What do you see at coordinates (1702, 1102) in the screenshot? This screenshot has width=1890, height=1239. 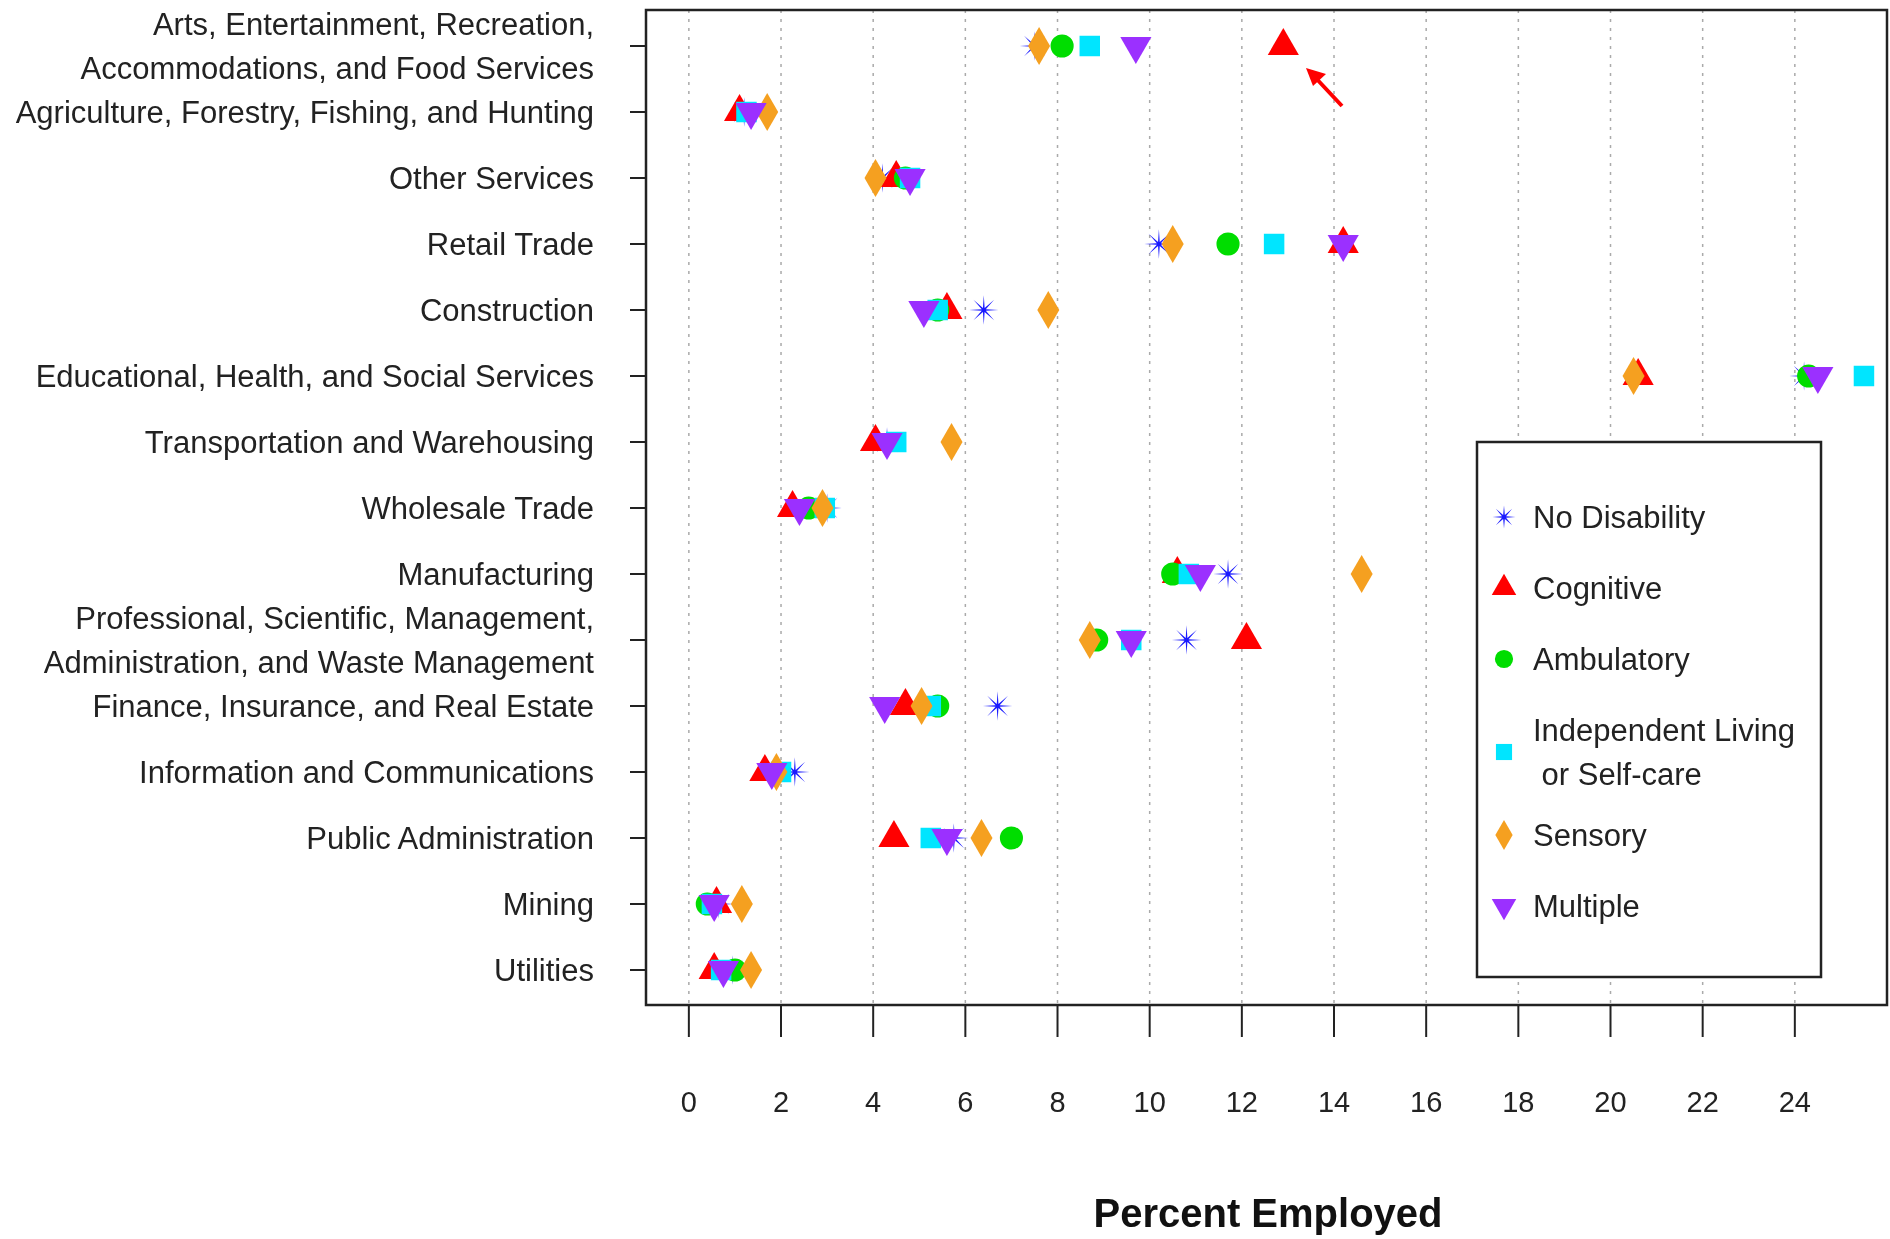 I see `x-tick-label: 22` at bounding box center [1702, 1102].